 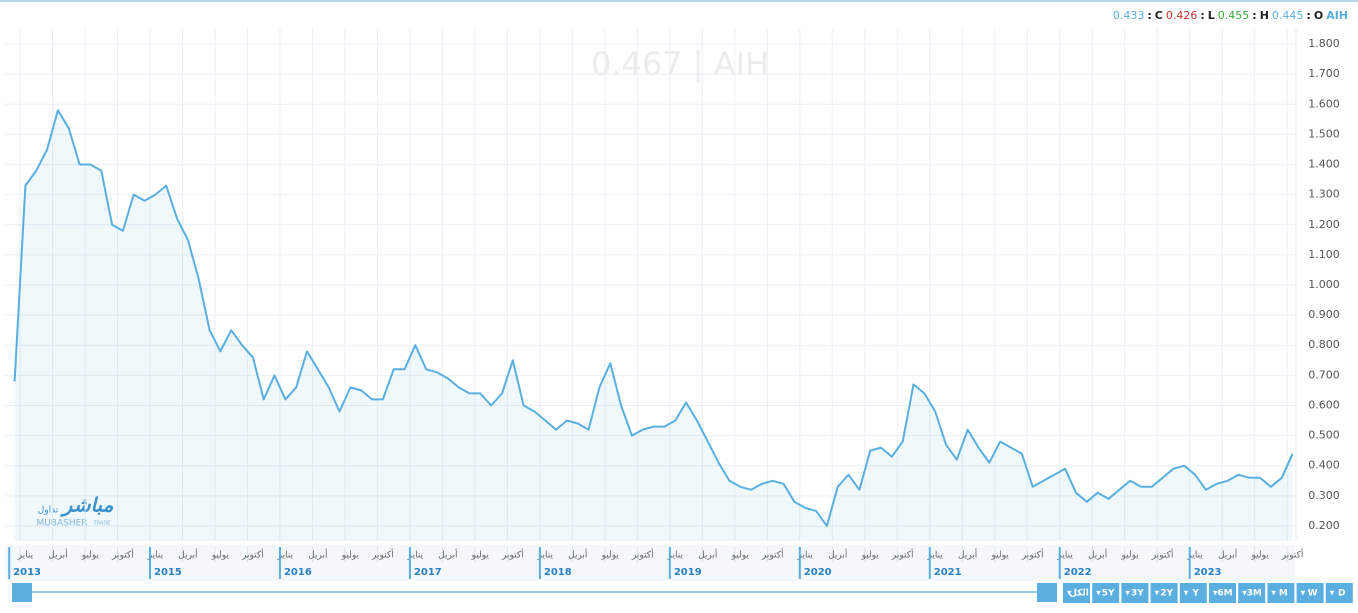 What do you see at coordinates (298, 572) in the screenshot?
I see `year-tick-label: 2016` at bounding box center [298, 572].